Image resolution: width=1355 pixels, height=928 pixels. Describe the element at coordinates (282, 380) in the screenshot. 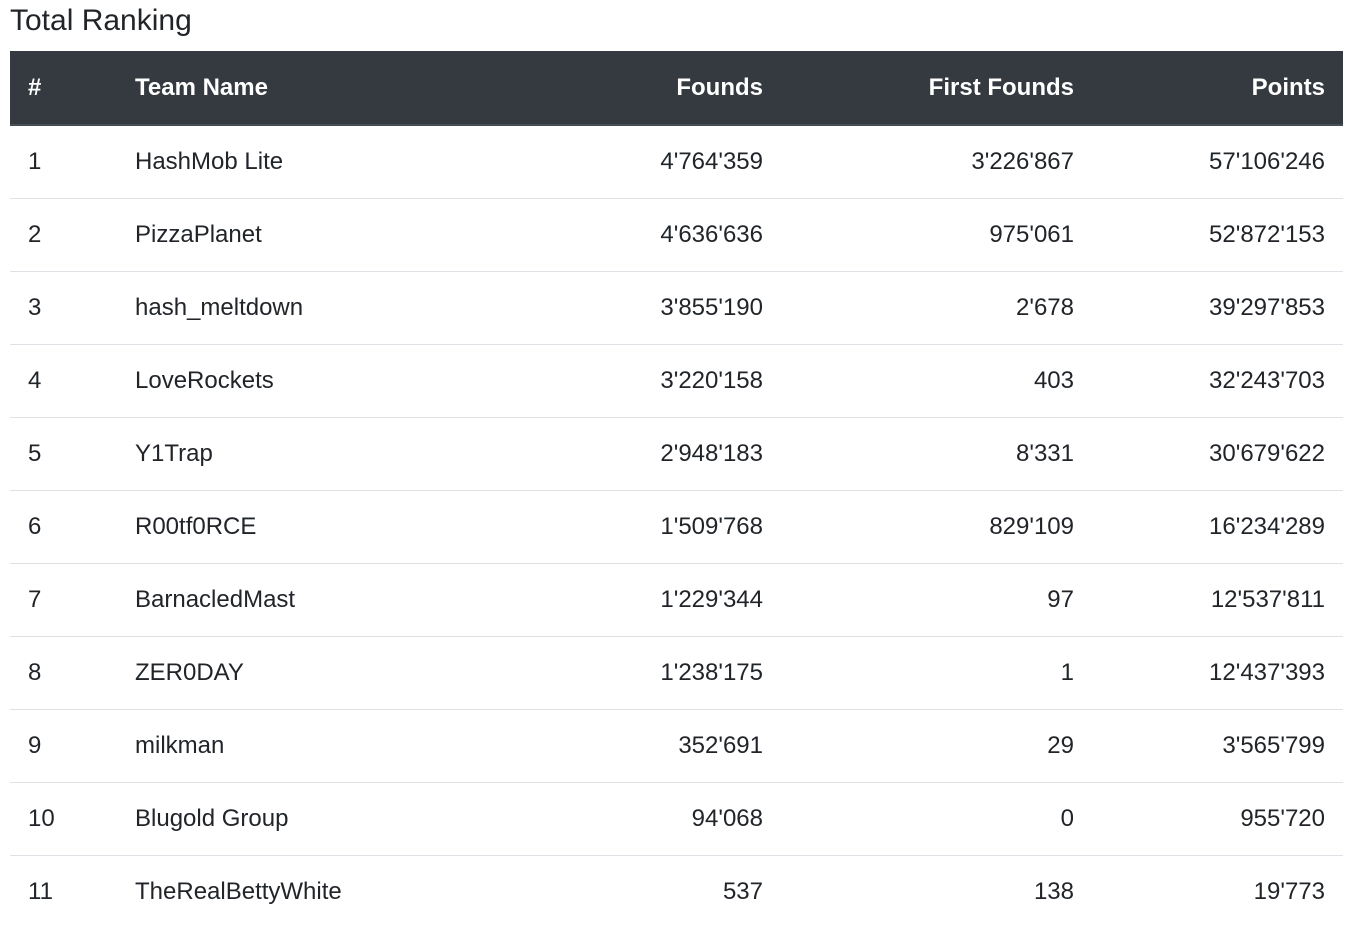

I see `cell-team-name: LoveRockets` at that location.